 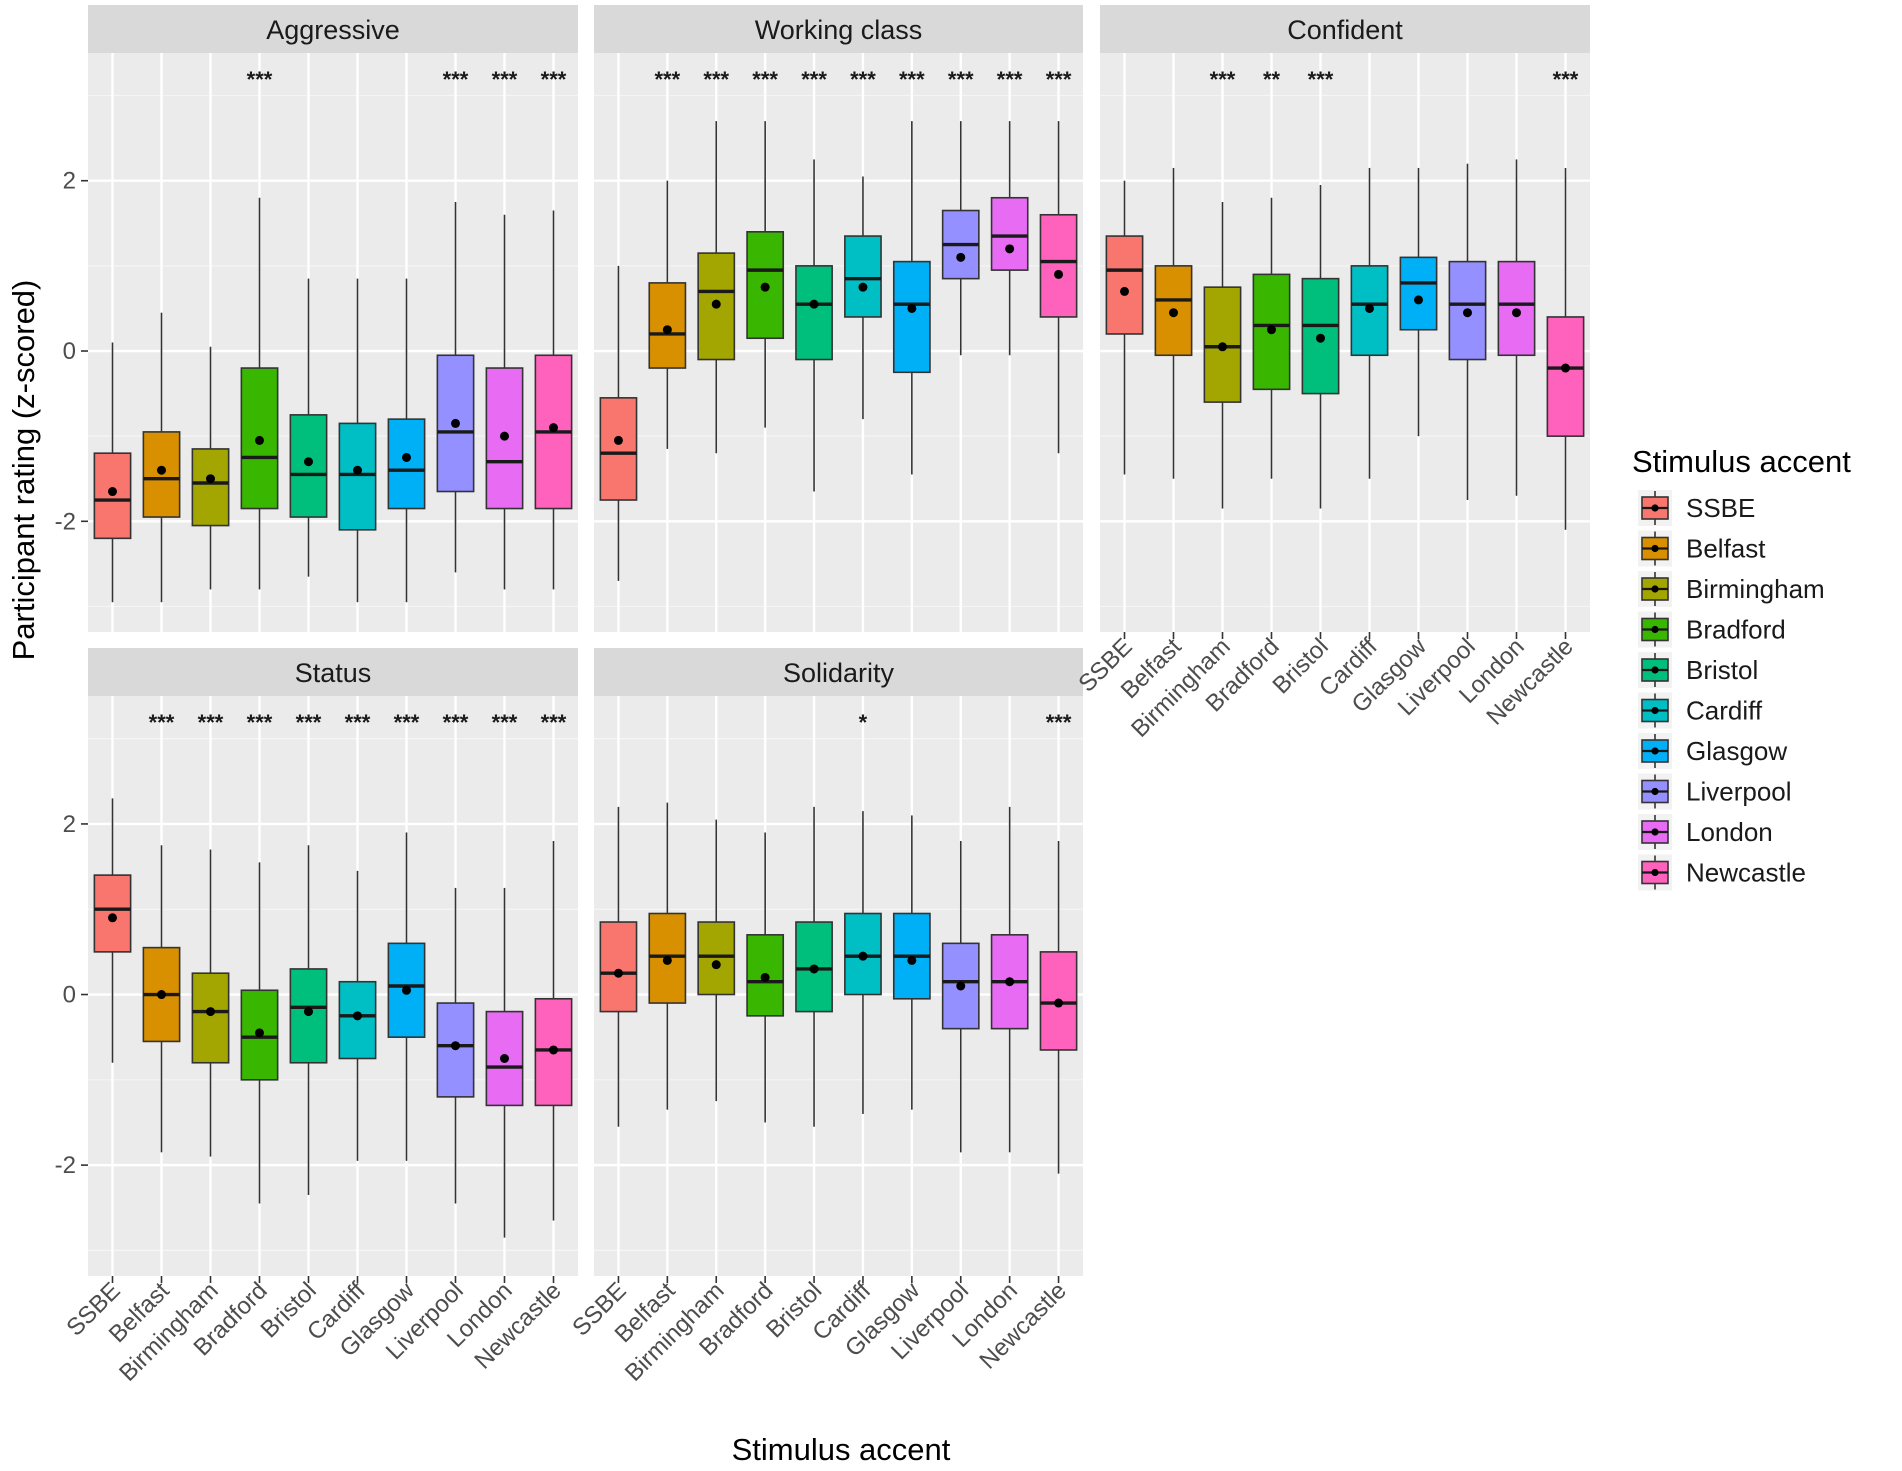 What do you see at coordinates (1746, 873) in the screenshot?
I see `legend-label: Newcastle` at bounding box center [1746, 873].